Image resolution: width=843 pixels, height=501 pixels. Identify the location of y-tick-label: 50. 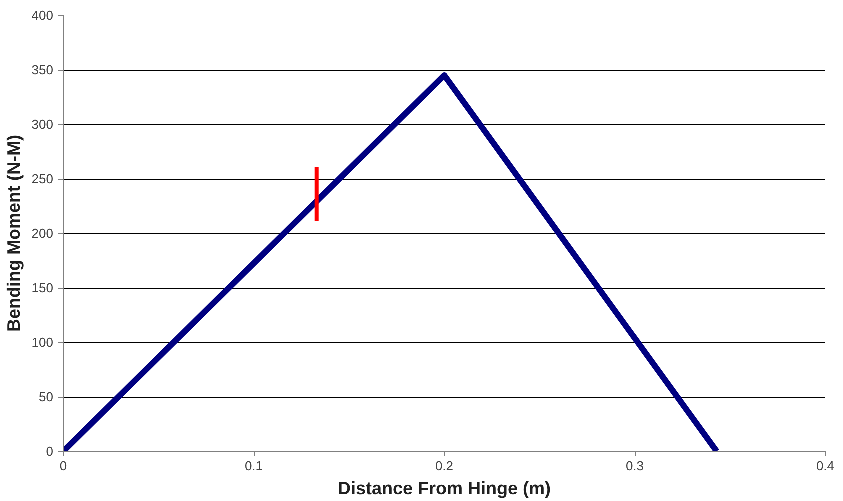
(46, 397).